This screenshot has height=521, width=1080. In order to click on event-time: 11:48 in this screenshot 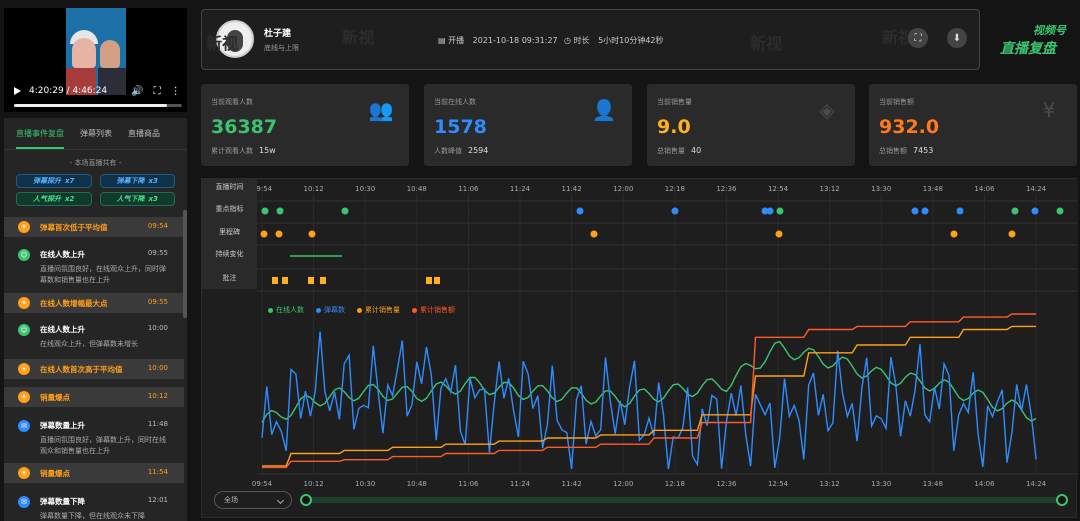, I will do `click(157, 424)`.